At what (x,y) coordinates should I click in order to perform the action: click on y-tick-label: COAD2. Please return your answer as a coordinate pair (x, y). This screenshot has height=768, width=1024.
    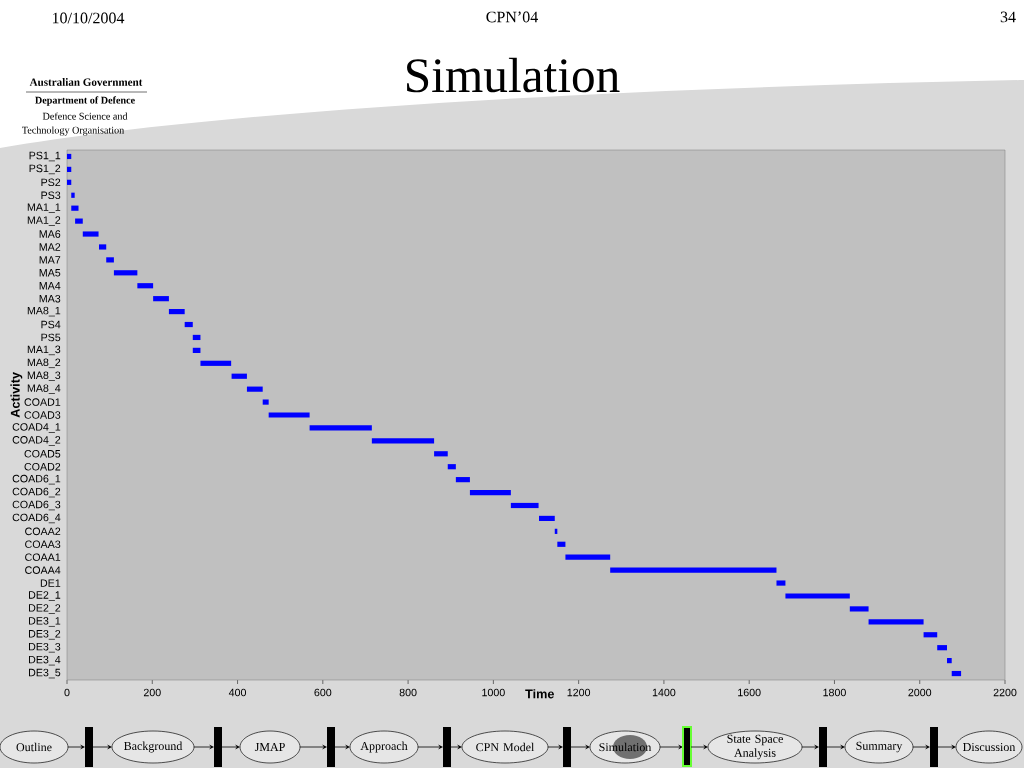
    Looking at the image, I should click on (42, 466).